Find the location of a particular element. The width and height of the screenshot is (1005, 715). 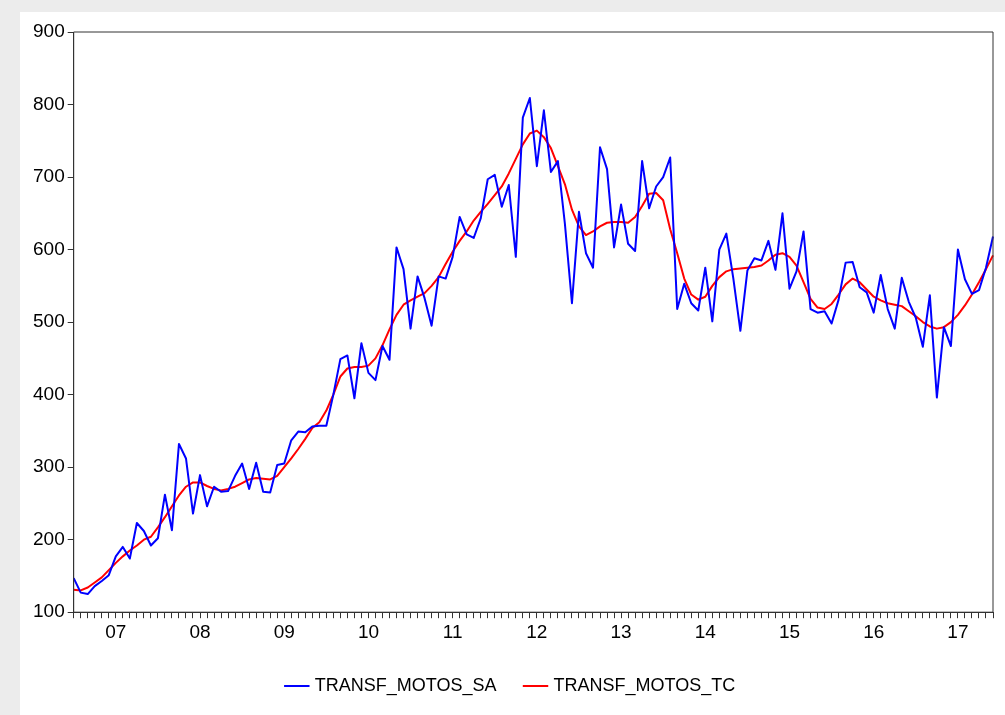

legend-label: TRANSF_MOTOS_SA is located at coordinates (405, 685).